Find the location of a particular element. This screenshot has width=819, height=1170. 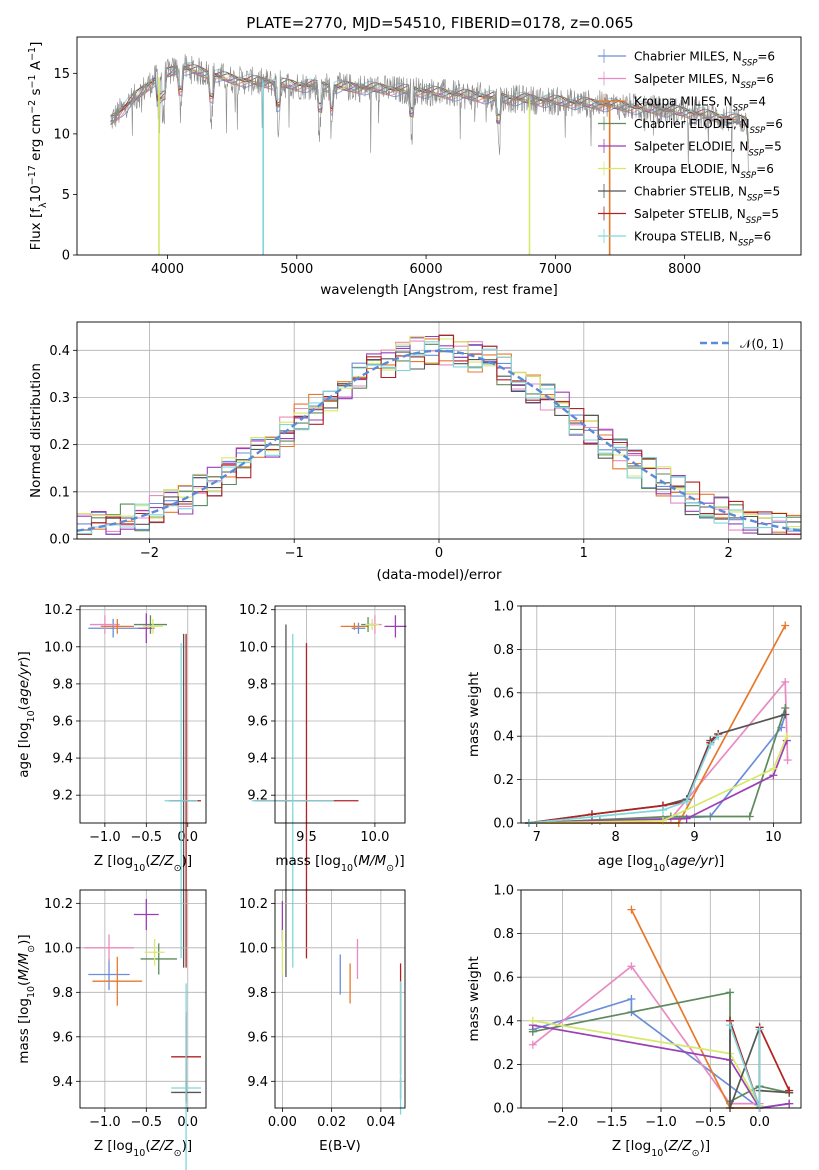

x-tick-label: 0.04 is located at coordinates (380, 1122).